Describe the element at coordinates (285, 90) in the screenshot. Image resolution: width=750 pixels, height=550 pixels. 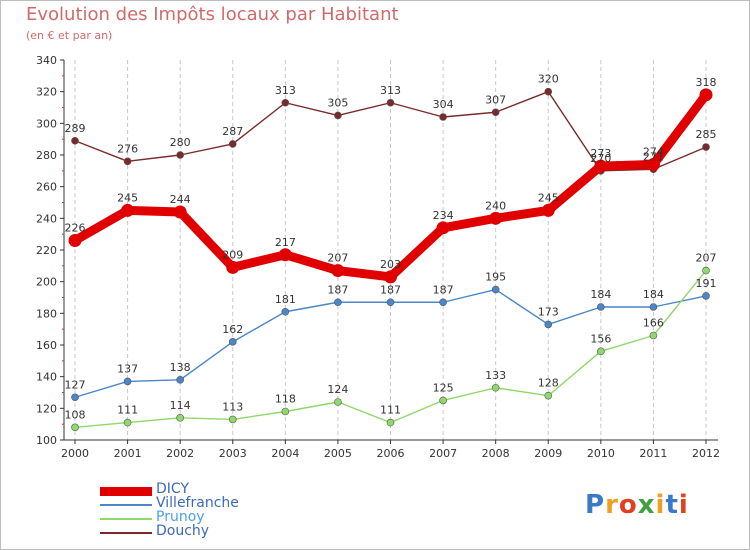
I see `data-label: 313` at that location.